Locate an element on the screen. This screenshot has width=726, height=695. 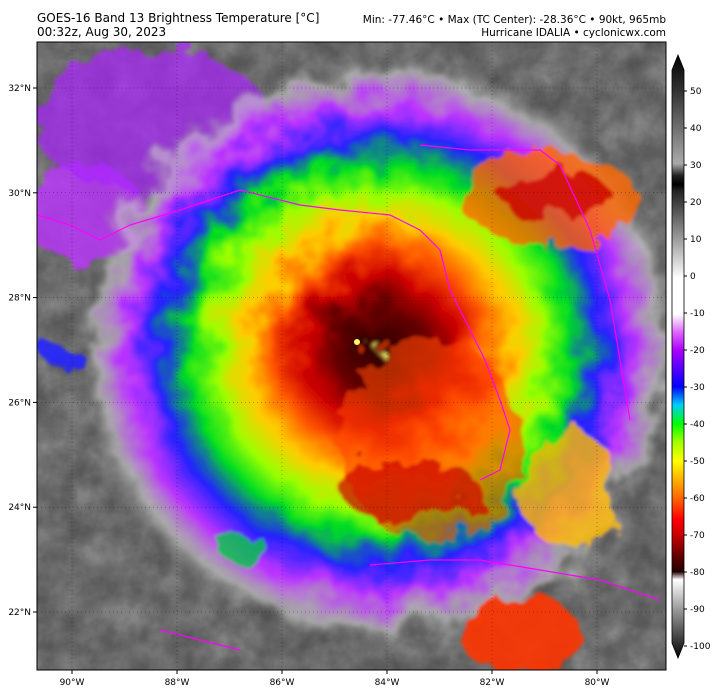
lon-label: 82°W is located at coordinates (492, 683).